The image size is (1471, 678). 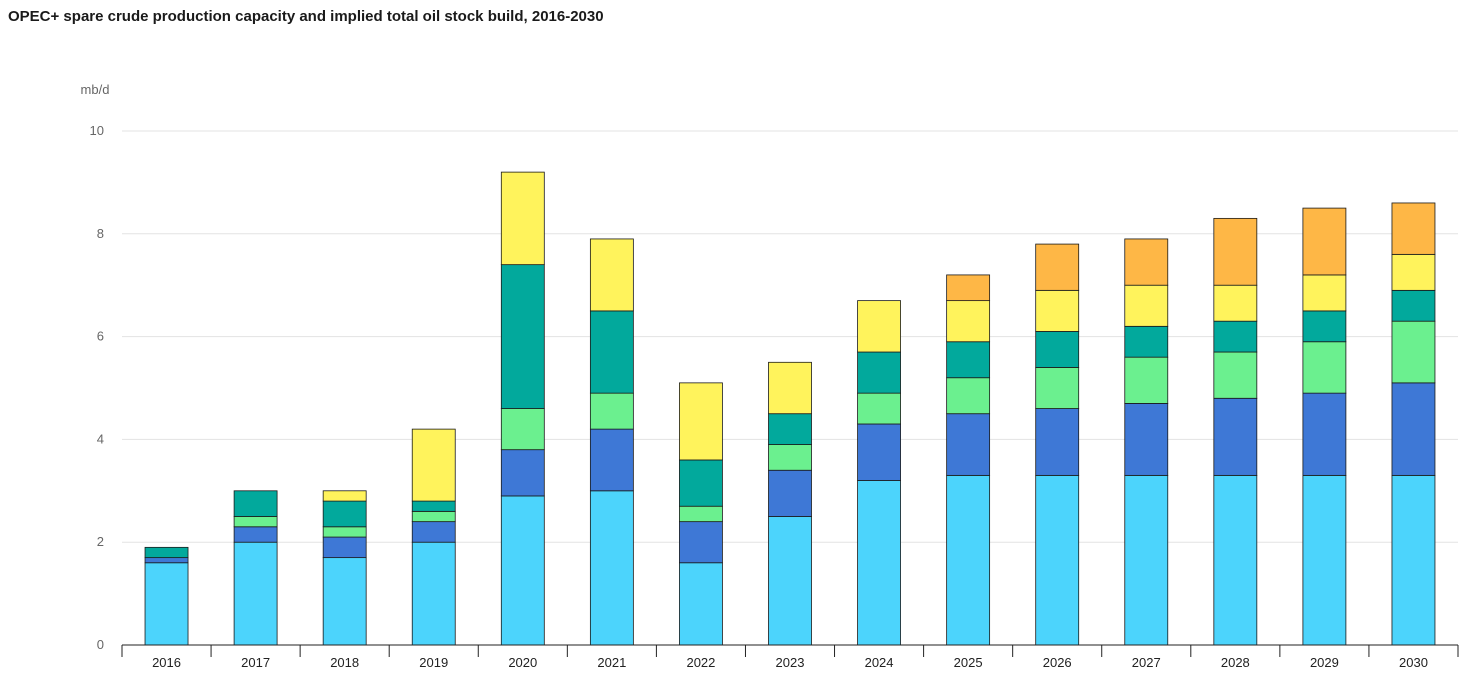 What do you see at coordinates (100, 644) in the screenshot?
I see `y-tick-label: 0` at bounding box center [100, 644].